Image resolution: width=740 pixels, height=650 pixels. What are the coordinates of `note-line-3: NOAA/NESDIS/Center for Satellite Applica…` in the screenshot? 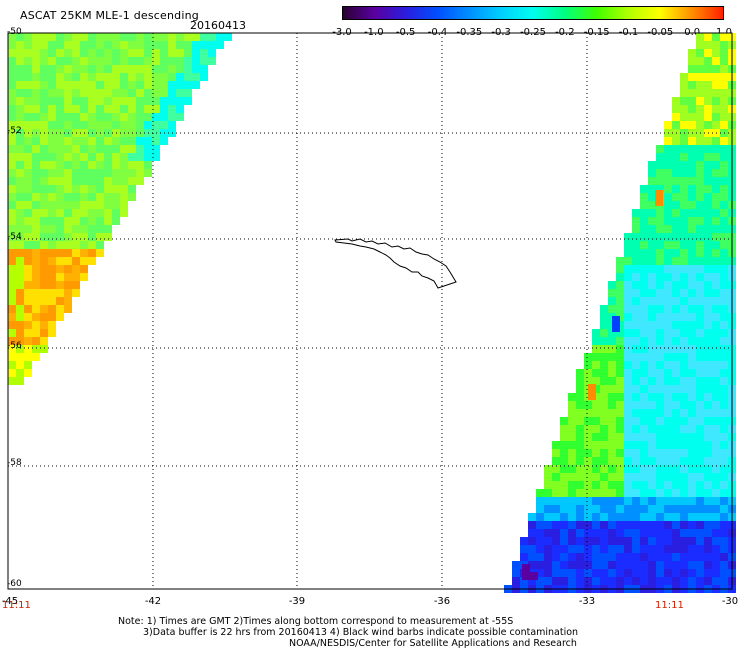 It's located at (433, 643).